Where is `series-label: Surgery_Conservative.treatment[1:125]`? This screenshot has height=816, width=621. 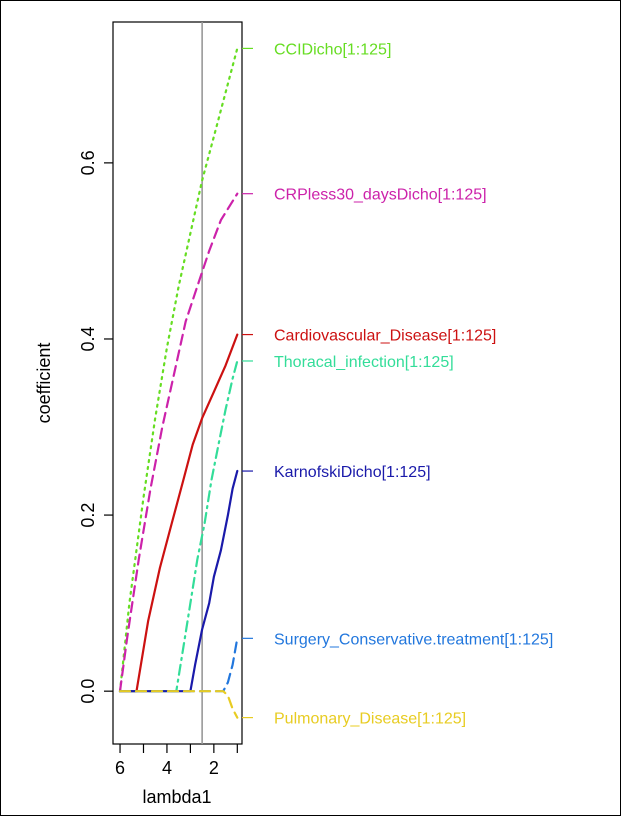
series-label: Surgery_Conservative.treatment[1:125] is located at coordinates (413, 639).